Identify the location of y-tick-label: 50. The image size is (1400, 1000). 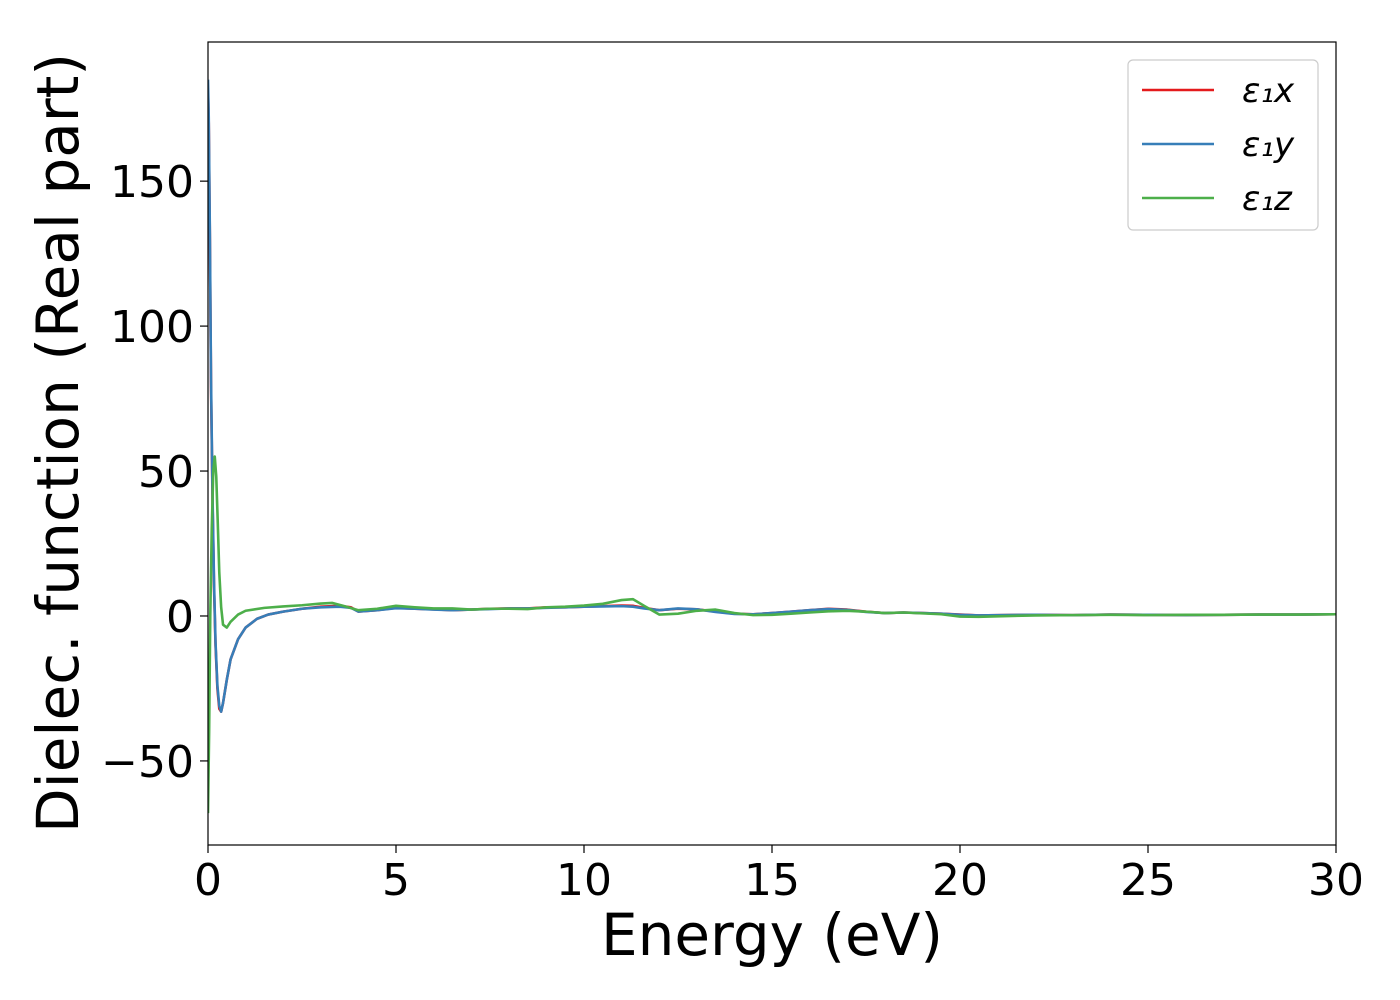
(166, 472).